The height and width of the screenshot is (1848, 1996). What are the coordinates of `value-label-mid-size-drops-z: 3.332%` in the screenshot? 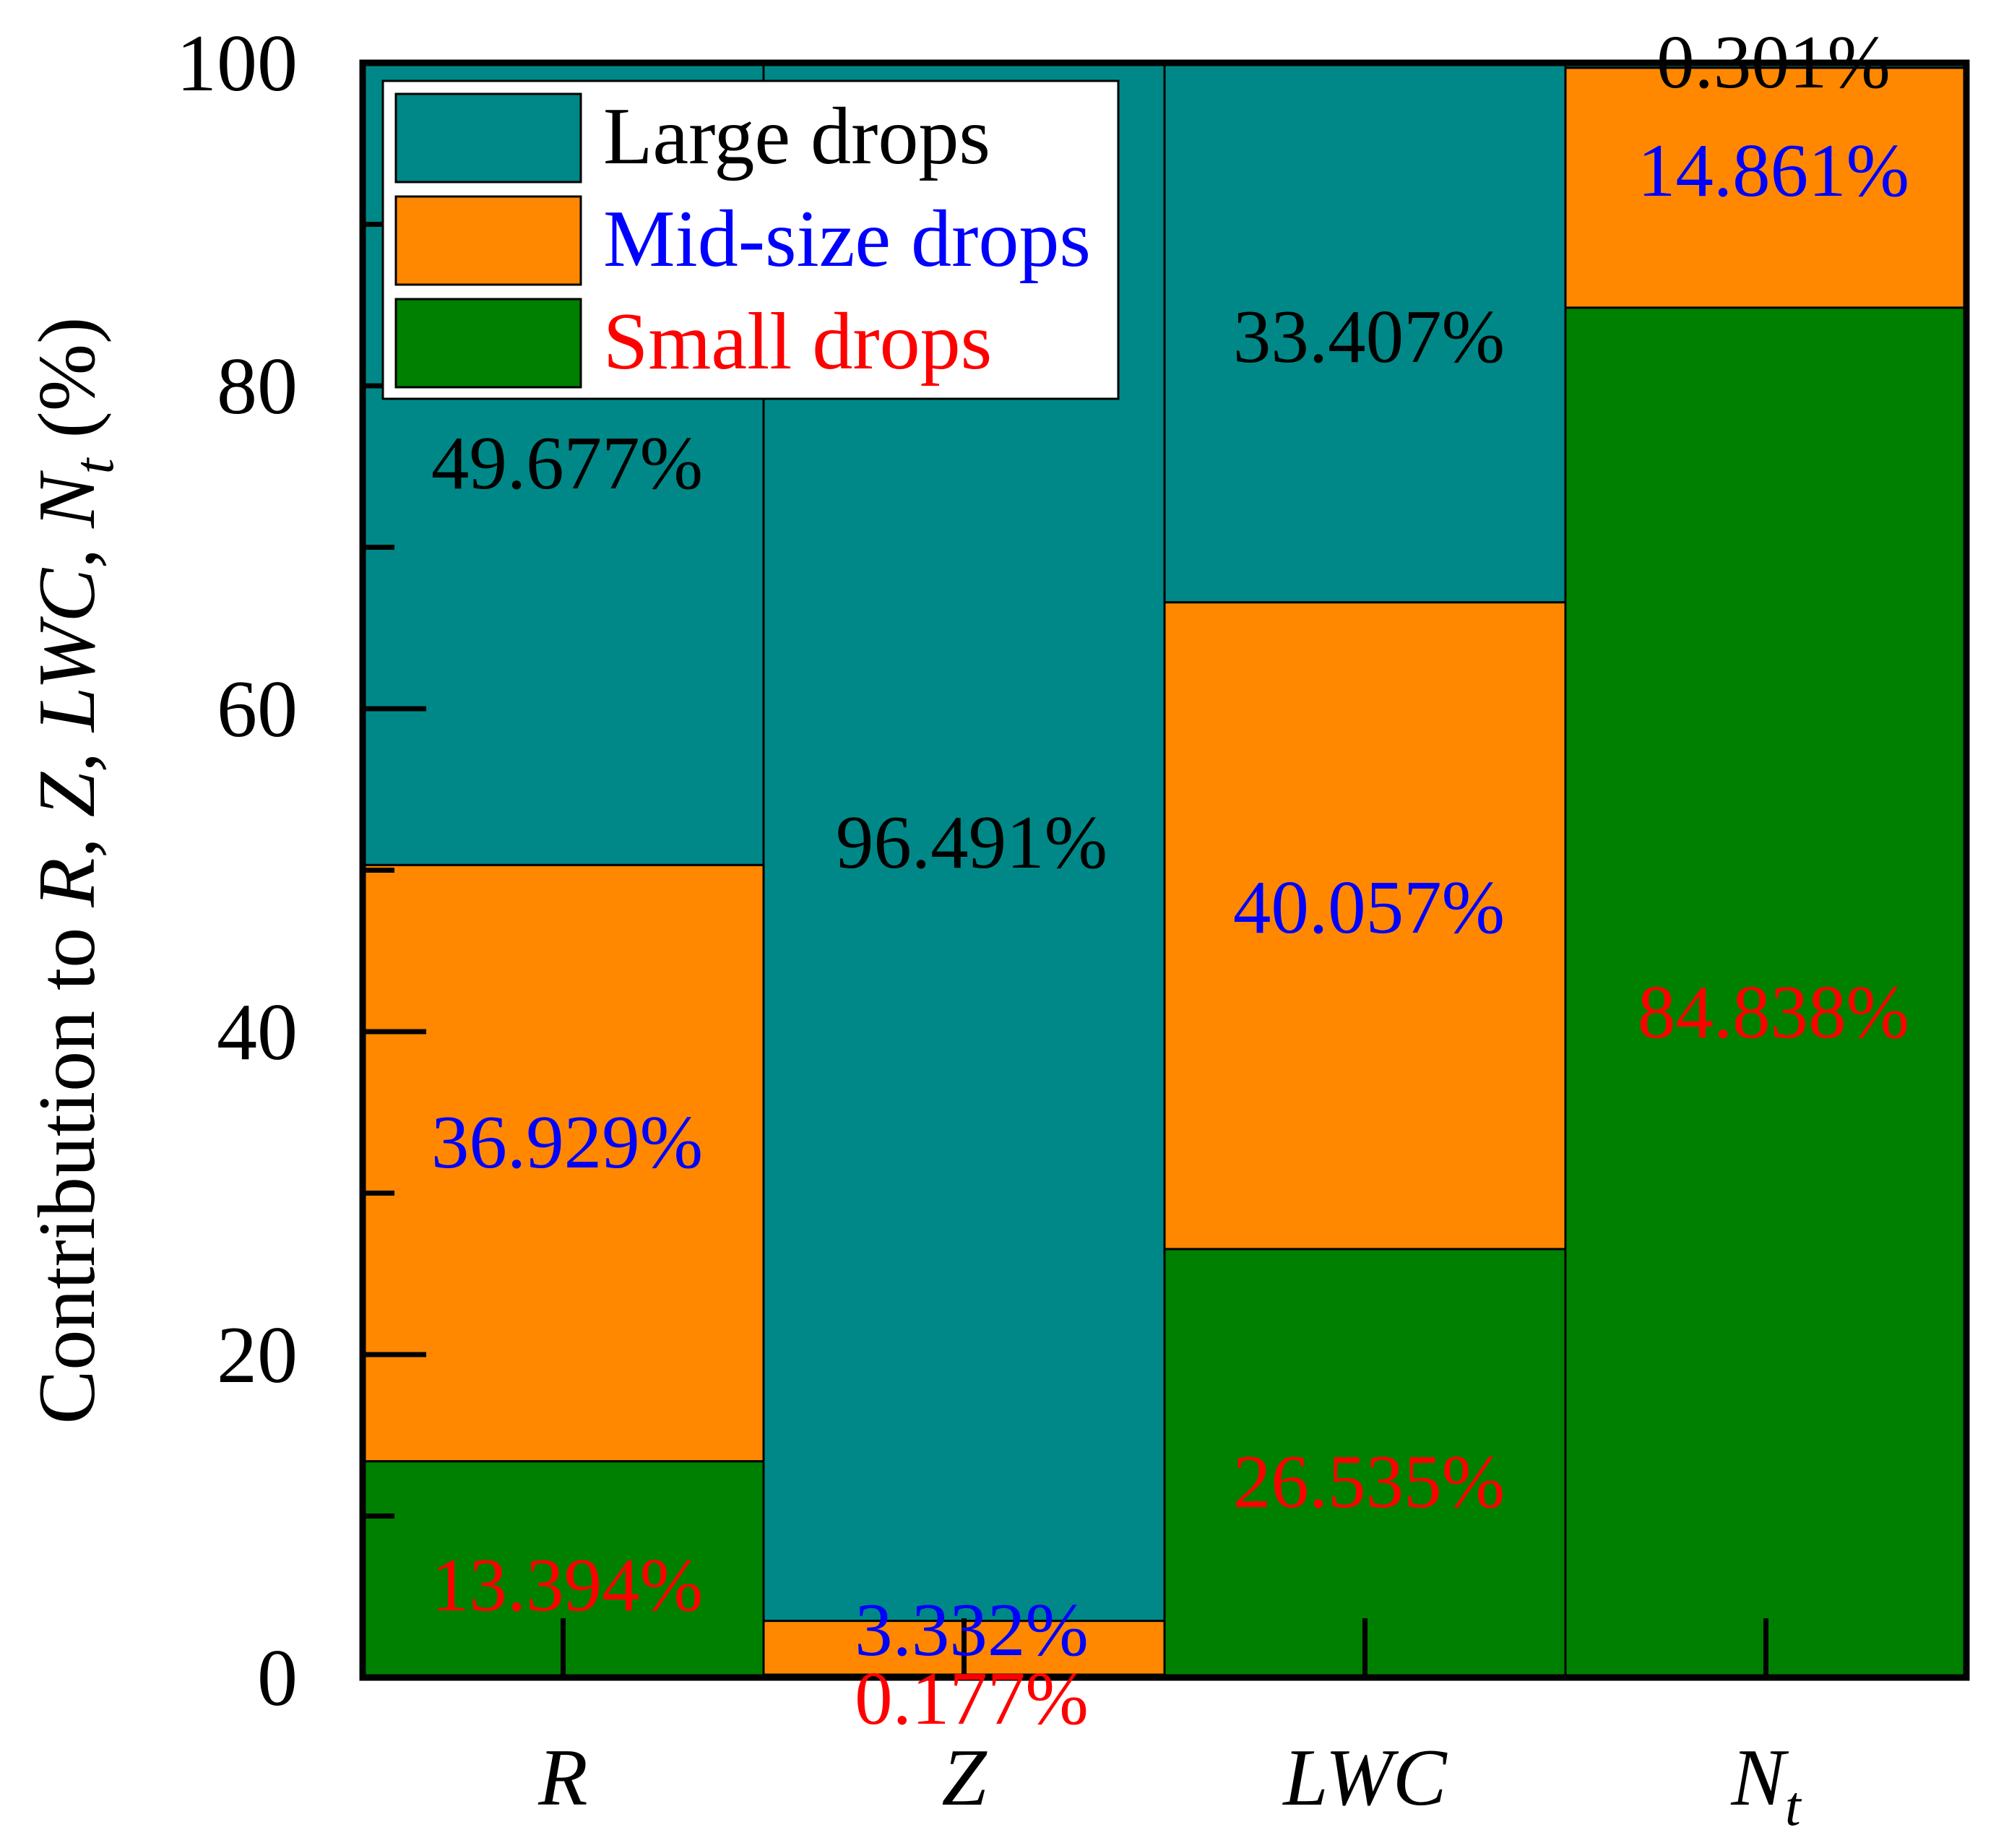 It's located at (972, 1630).